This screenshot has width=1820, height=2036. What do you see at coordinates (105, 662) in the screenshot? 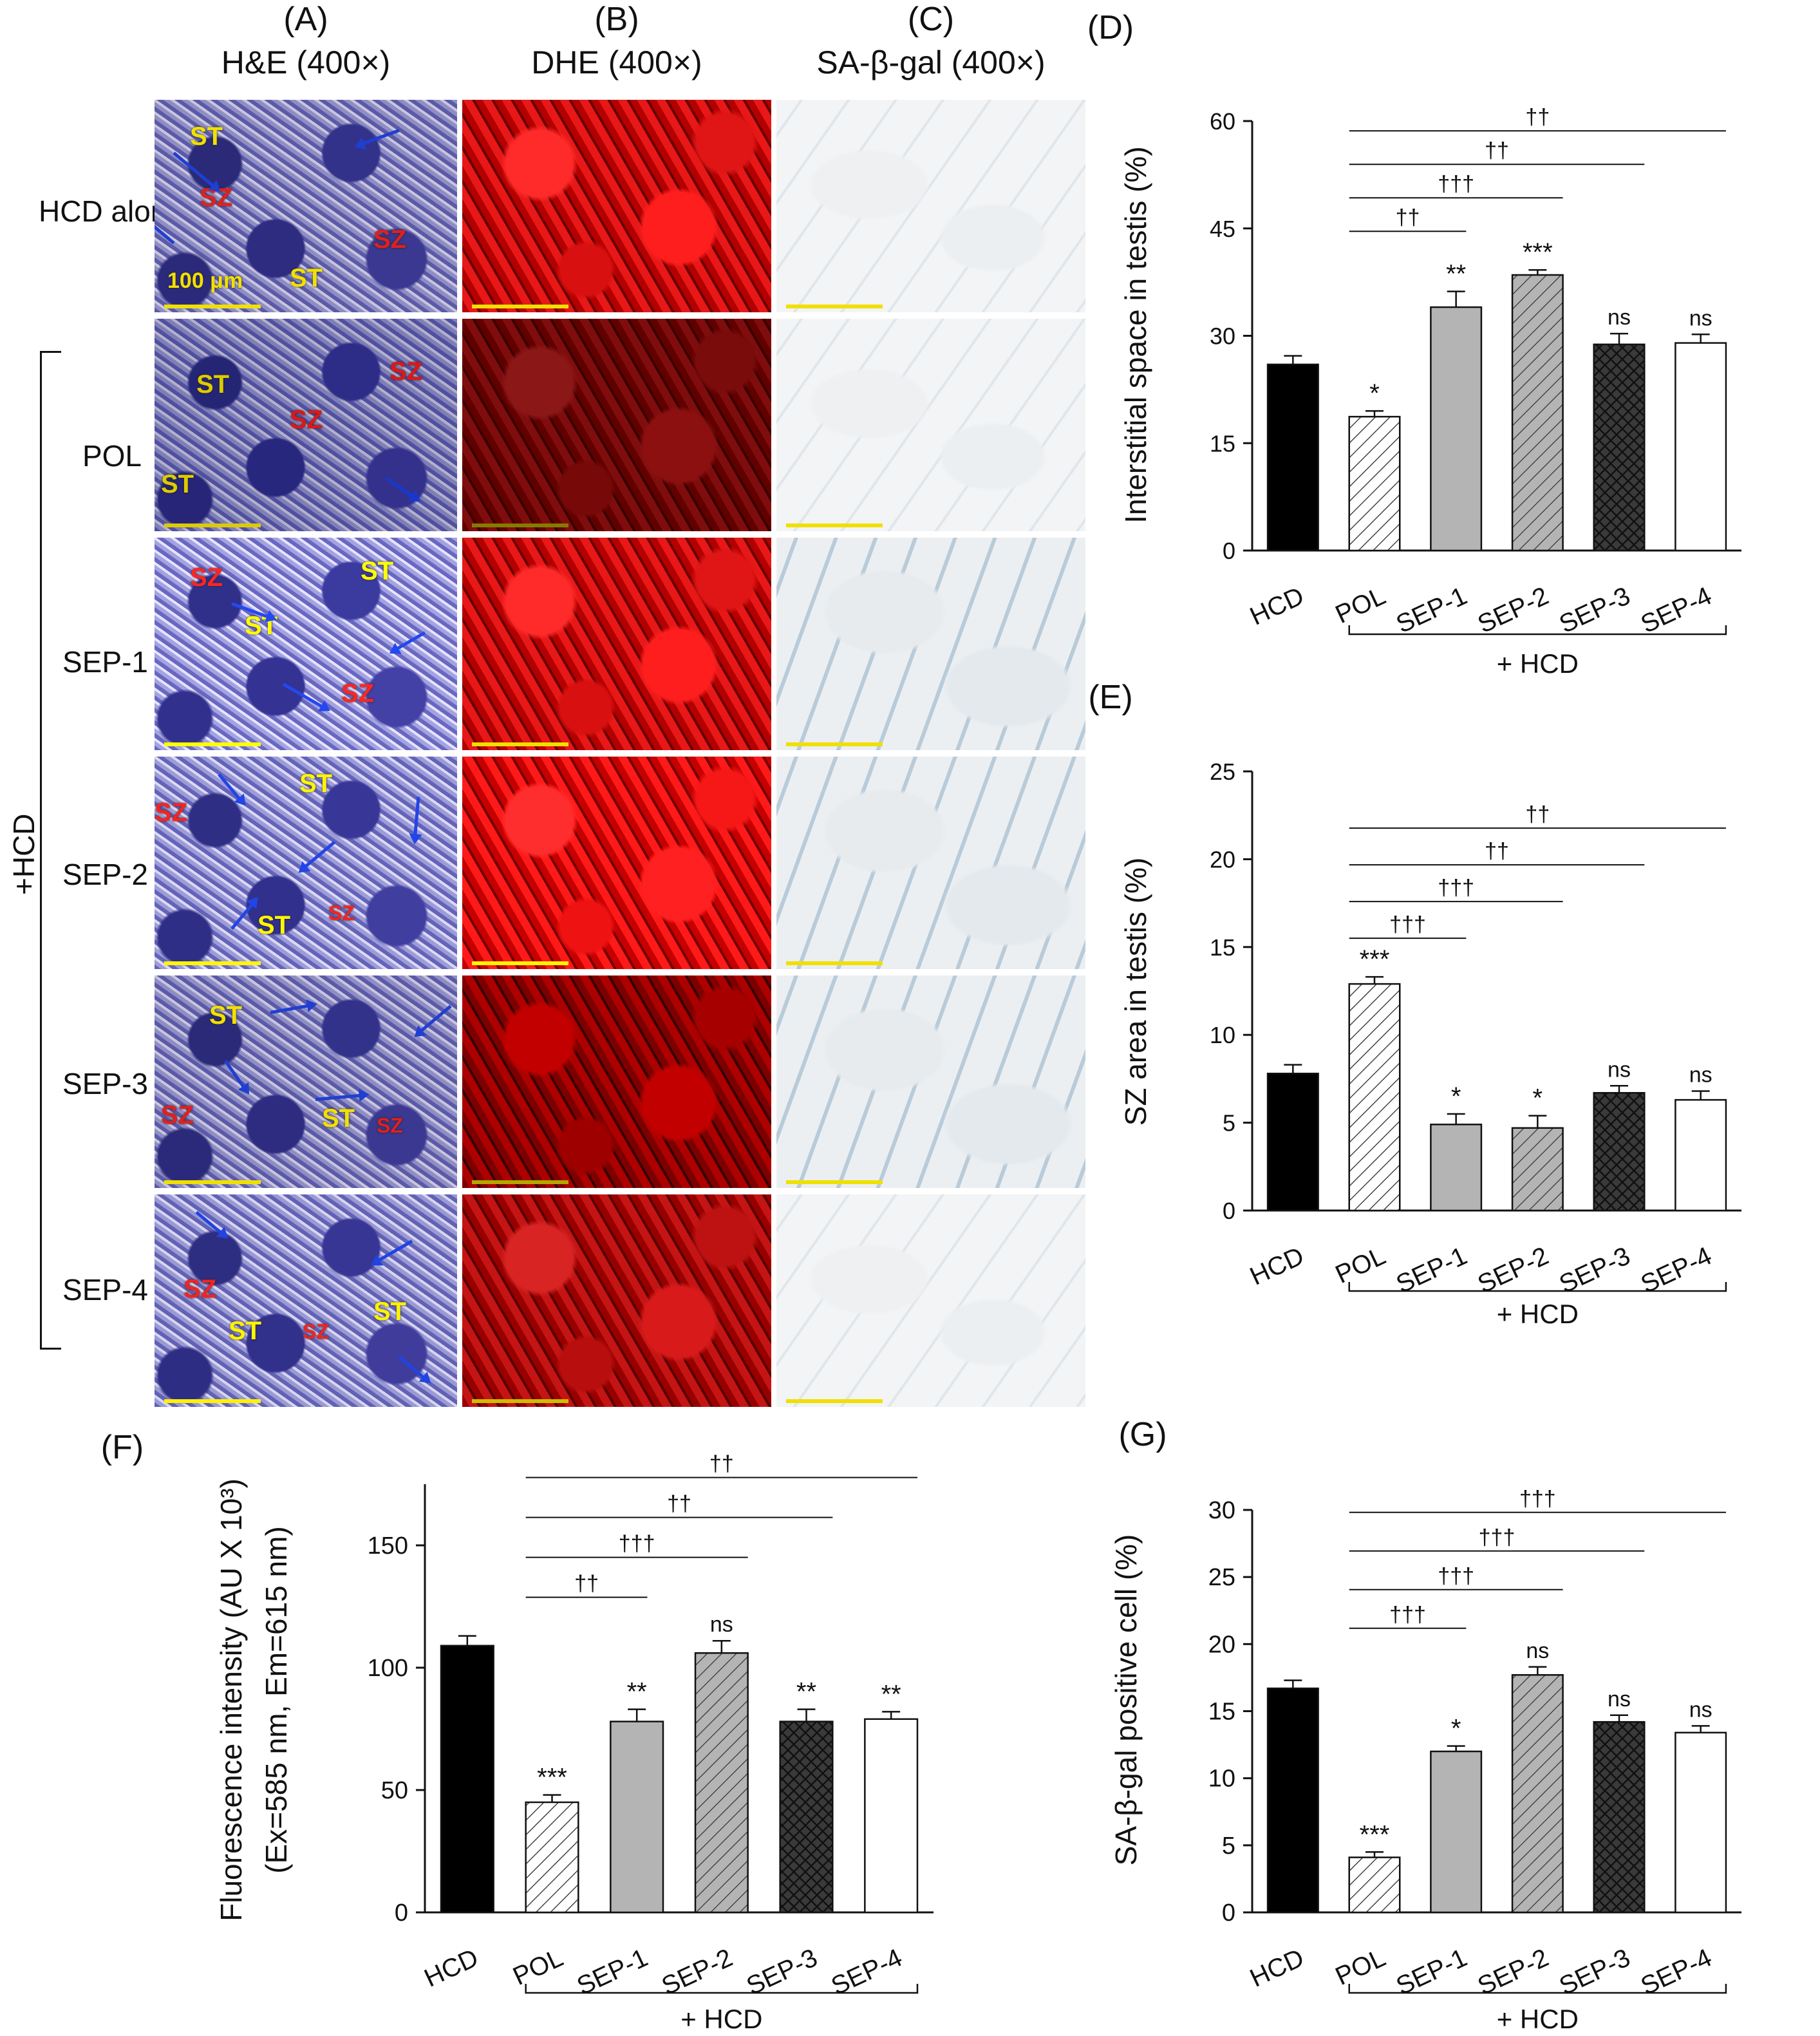
I see `row-label-sep-1: SEP-1` at bounding box center [105, 662].